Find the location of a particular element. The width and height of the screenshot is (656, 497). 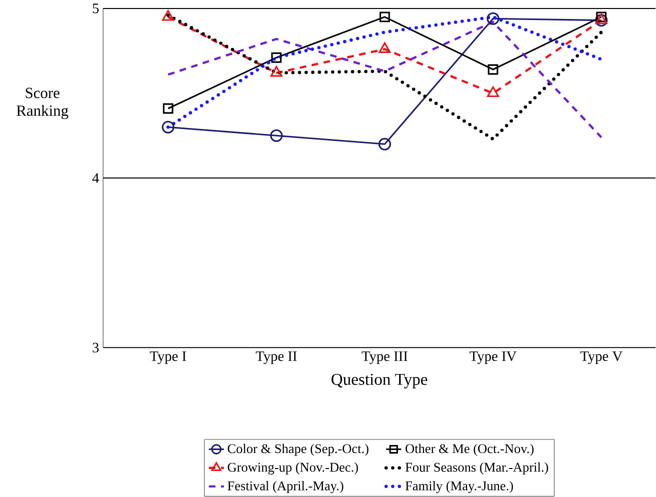

legend-label: Growing-up (Nov.-Dec.) is located at coordinates (293, 468).